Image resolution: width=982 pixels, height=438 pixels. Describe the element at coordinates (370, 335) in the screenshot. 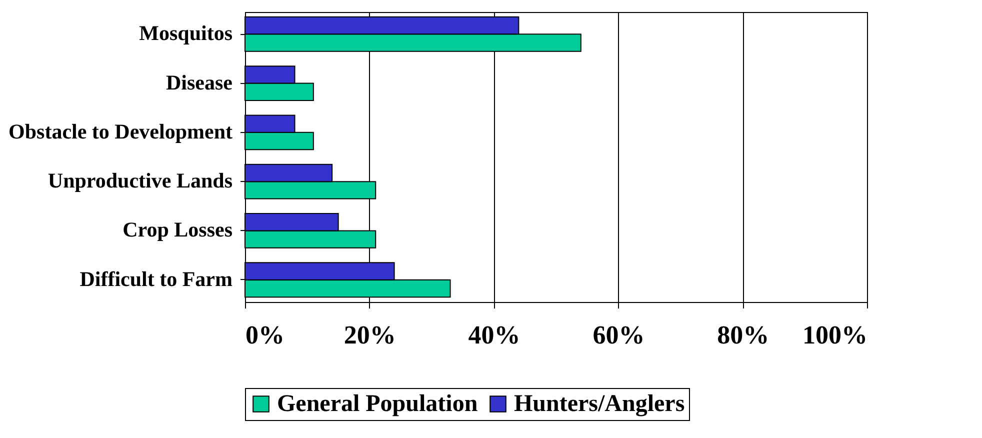

I see `x-tick-label: 20%` at that location.